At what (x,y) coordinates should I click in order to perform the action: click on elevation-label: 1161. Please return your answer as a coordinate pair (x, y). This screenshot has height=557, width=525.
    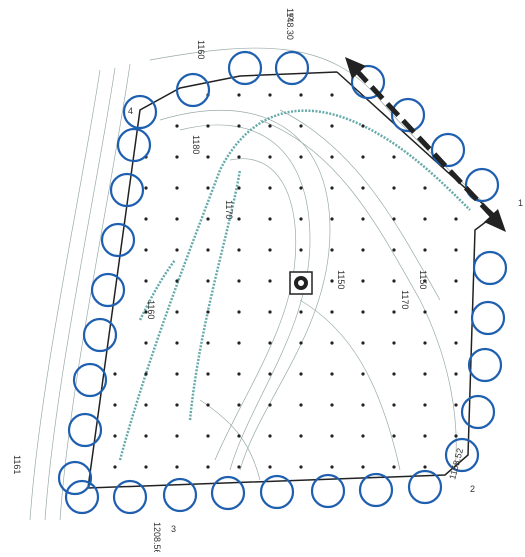
    Looking at the image, I should click on (17, 464).